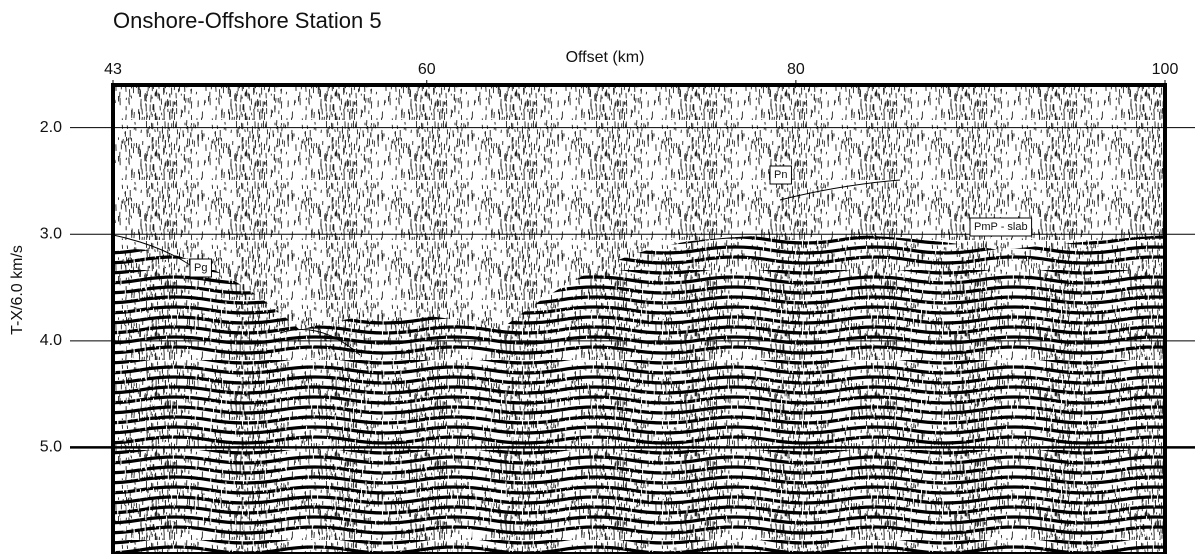 The height and width of the screenshot is (554, 1195). Describe the element at coordinates (17, 290) in the screenshot. I see `y-axis-label: T-X/6.0 km/s` at that location.